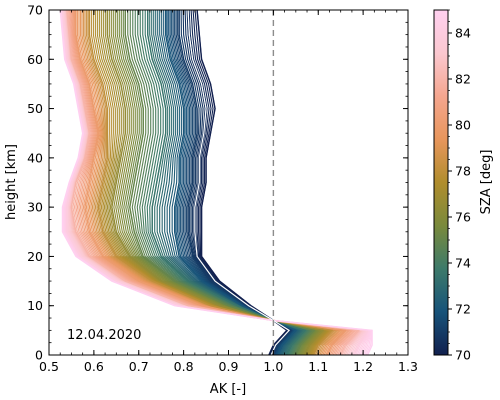  What do you see at coordinates (35, 305) in the screenshot?
I see `y-tick-label: 10` at bounding box center [35, 305].